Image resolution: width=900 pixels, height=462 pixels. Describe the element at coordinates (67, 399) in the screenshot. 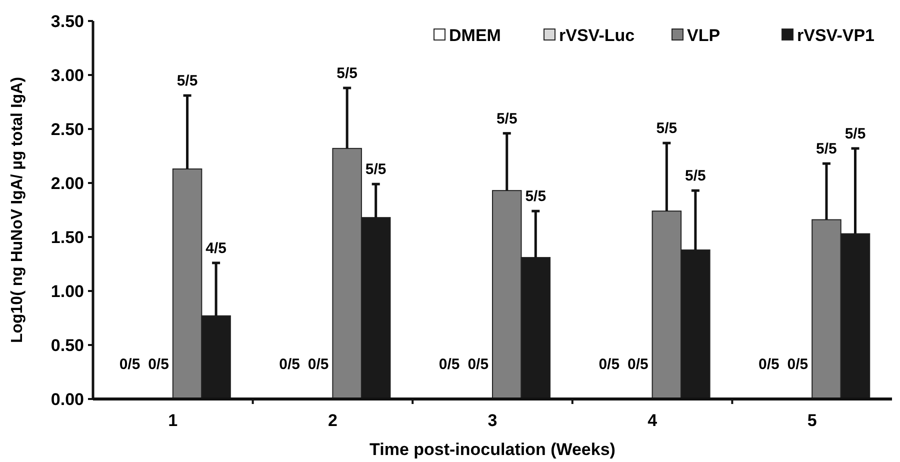

I see `y-tick-label: 0.00` at that location.